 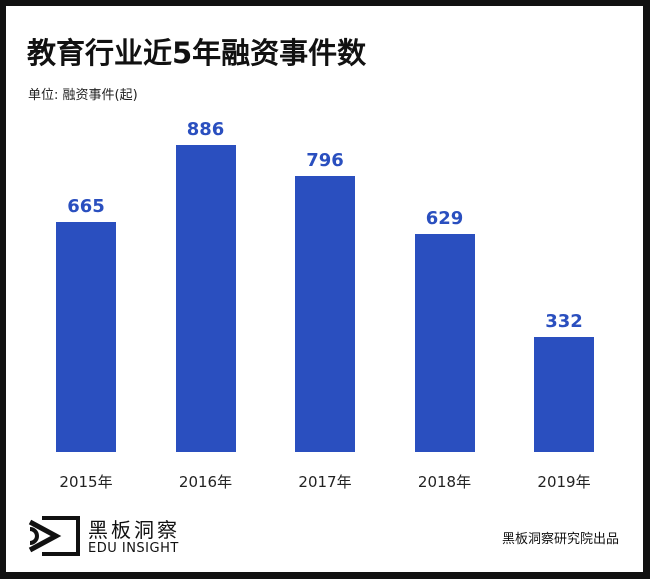 What do you see at coordinates (83, 95) in the screenshot?
I see `unit-label: 单位: 融资事件(起)` at bounding box center [83, 95].